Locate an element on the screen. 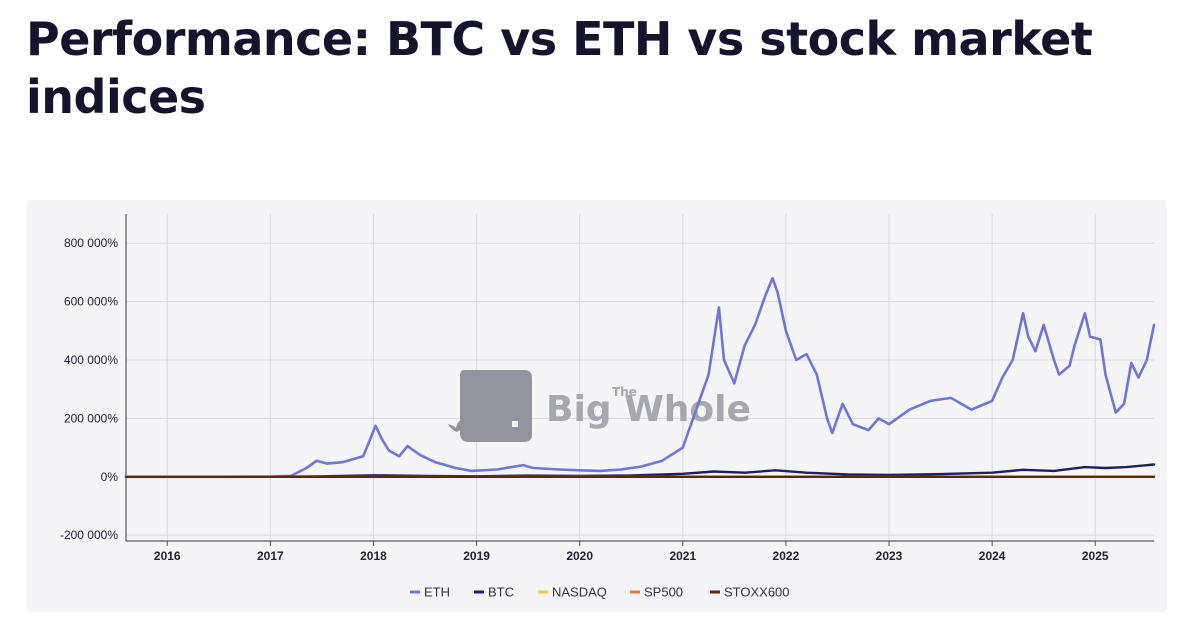 The height and width of the screenshot is (620, 1199). x-tick-label: 2019 is located at coordinates (476, 556).